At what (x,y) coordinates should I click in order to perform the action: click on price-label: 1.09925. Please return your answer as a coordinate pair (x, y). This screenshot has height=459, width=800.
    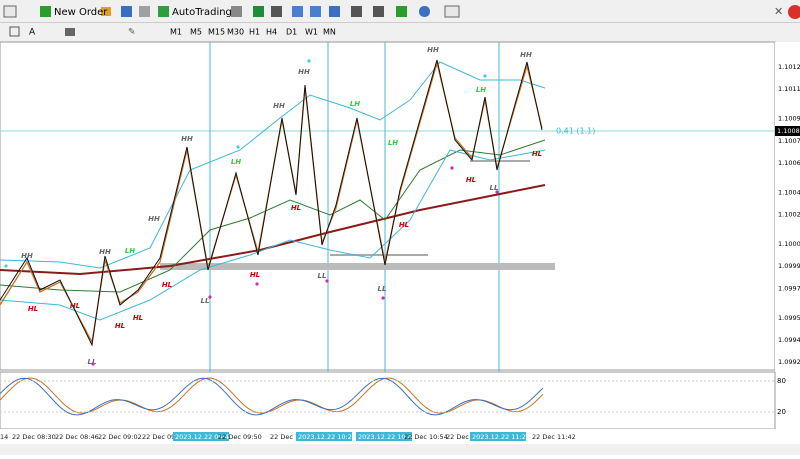
    Looking at the image, I should click on (789, 362).